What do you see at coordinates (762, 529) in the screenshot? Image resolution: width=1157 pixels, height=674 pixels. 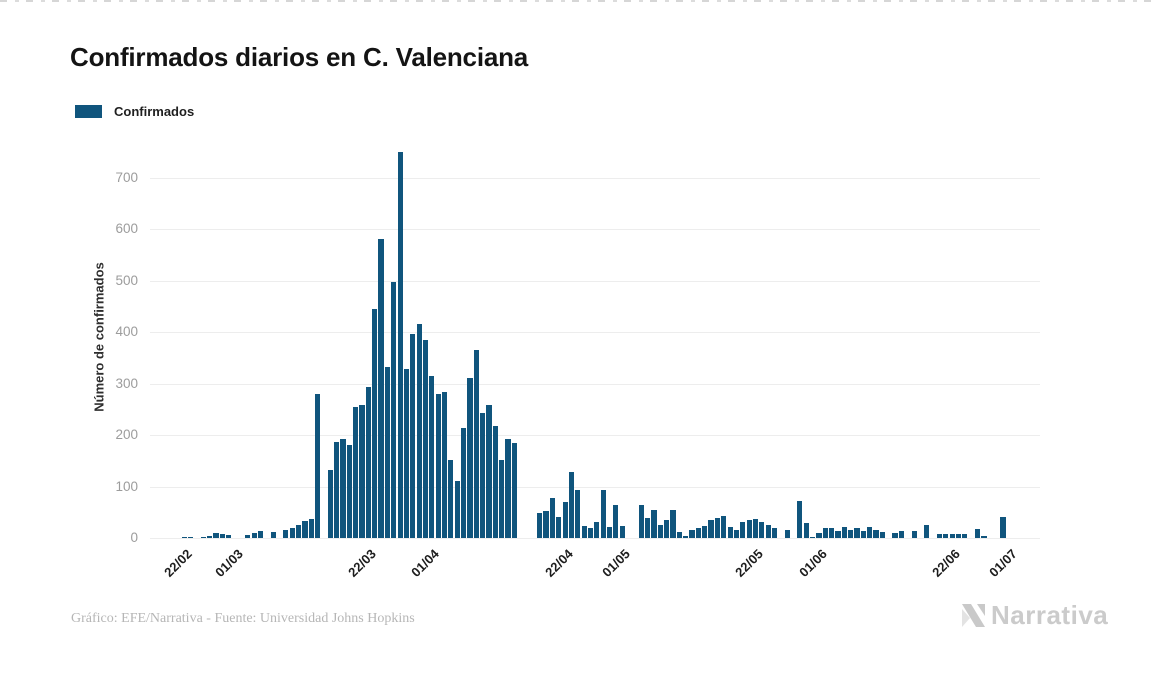 I see `bar-24/05` at bounding box center [762, 529].